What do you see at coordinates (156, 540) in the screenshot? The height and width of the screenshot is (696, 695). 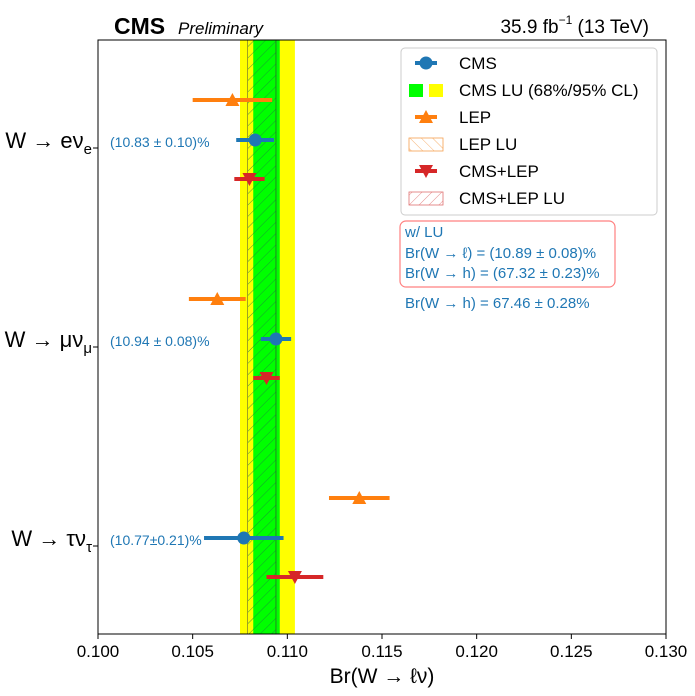 I see `category-value: (10.77±0.21)%` at bounding box center [156, 540].